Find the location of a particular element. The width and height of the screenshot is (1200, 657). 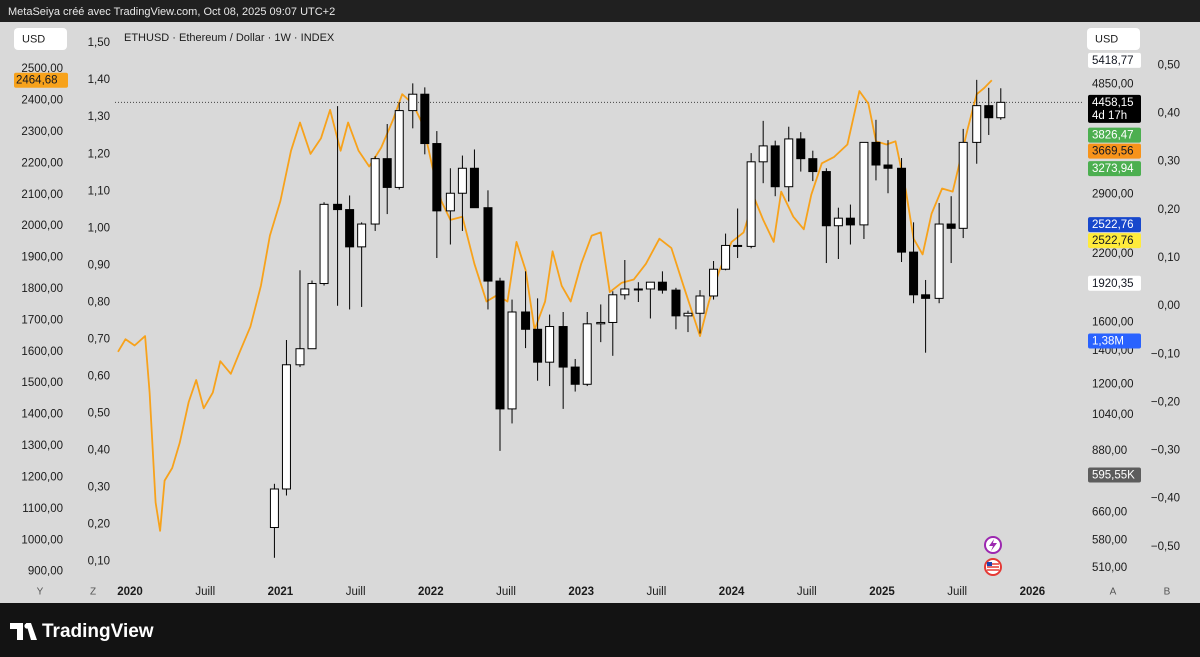

line-tag is located at coordinates (41, 80).